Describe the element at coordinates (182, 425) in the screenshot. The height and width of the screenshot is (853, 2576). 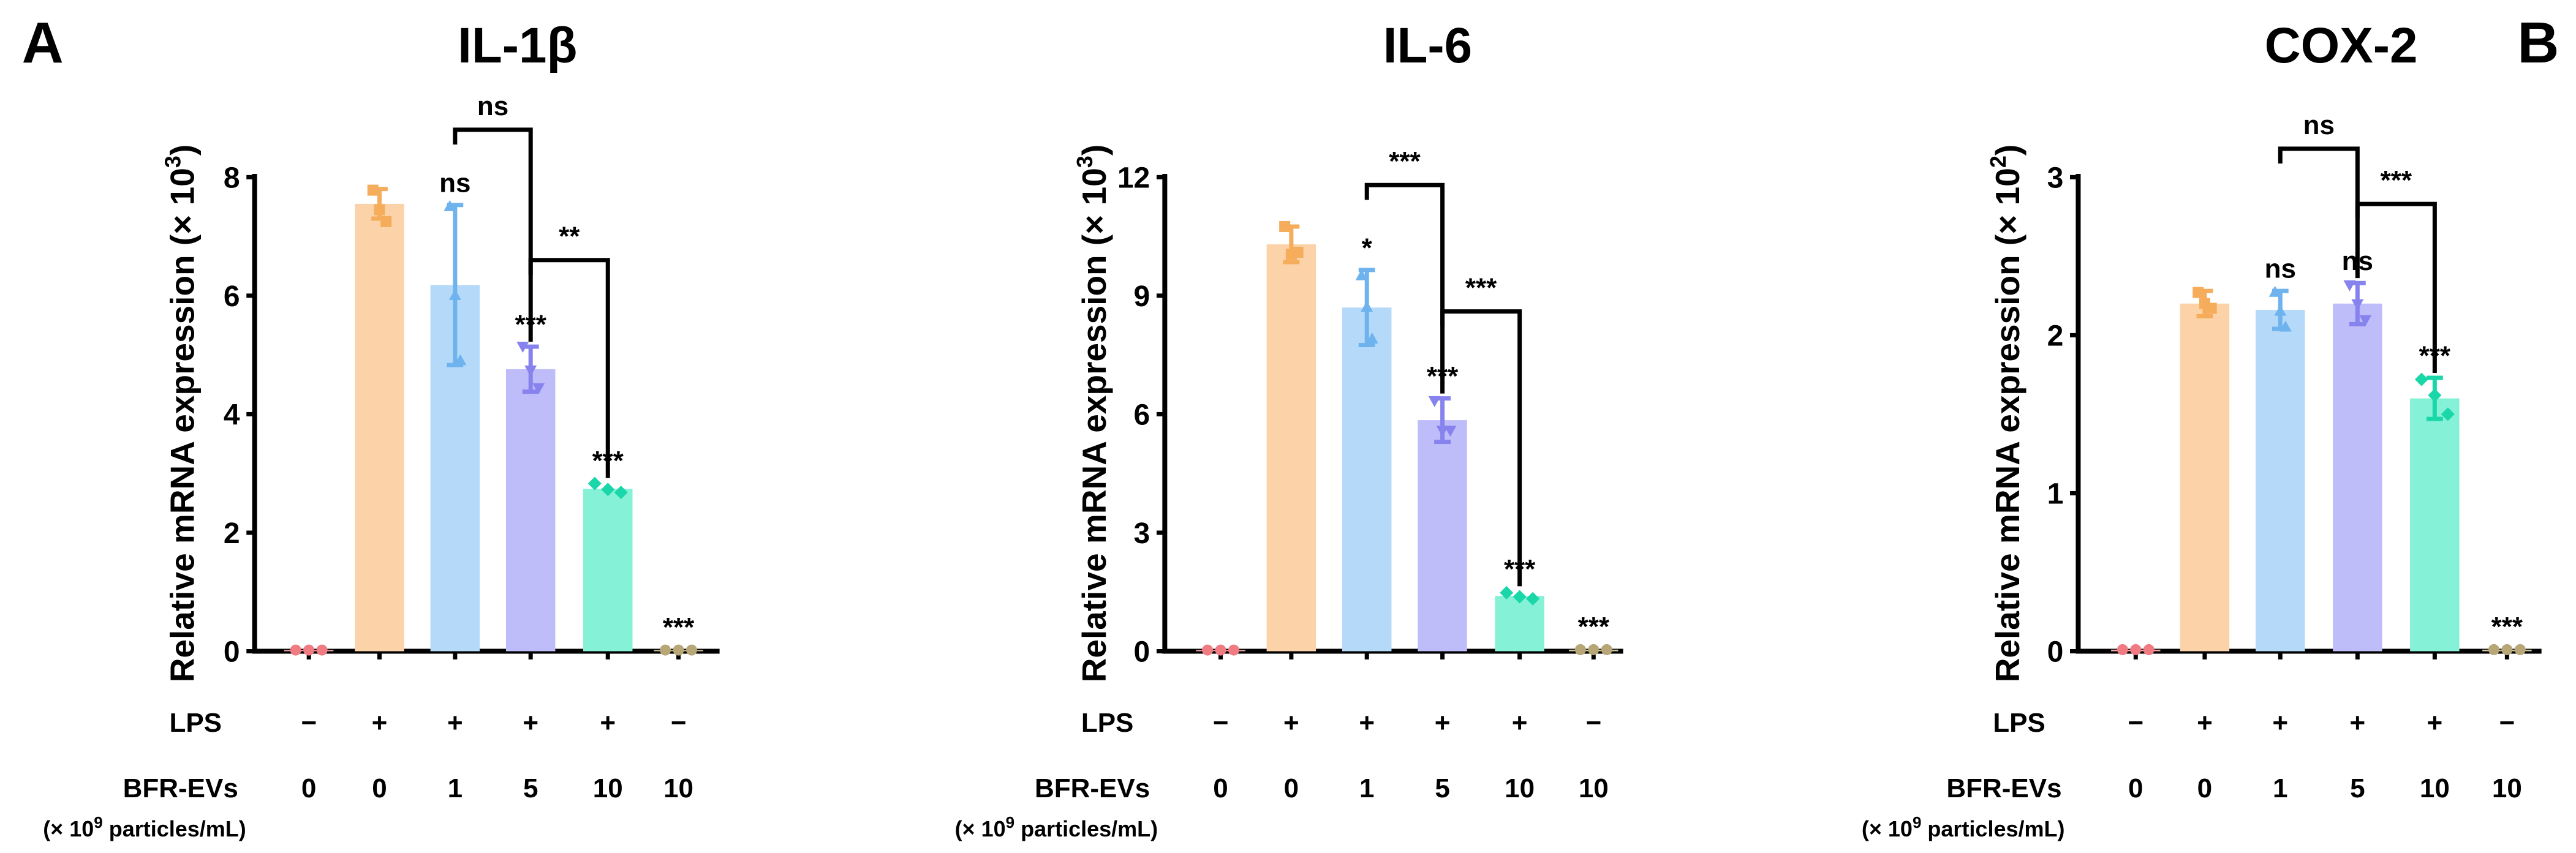
I see `y-axis-label-text: Relative mRNA expression (× 10` at that location.